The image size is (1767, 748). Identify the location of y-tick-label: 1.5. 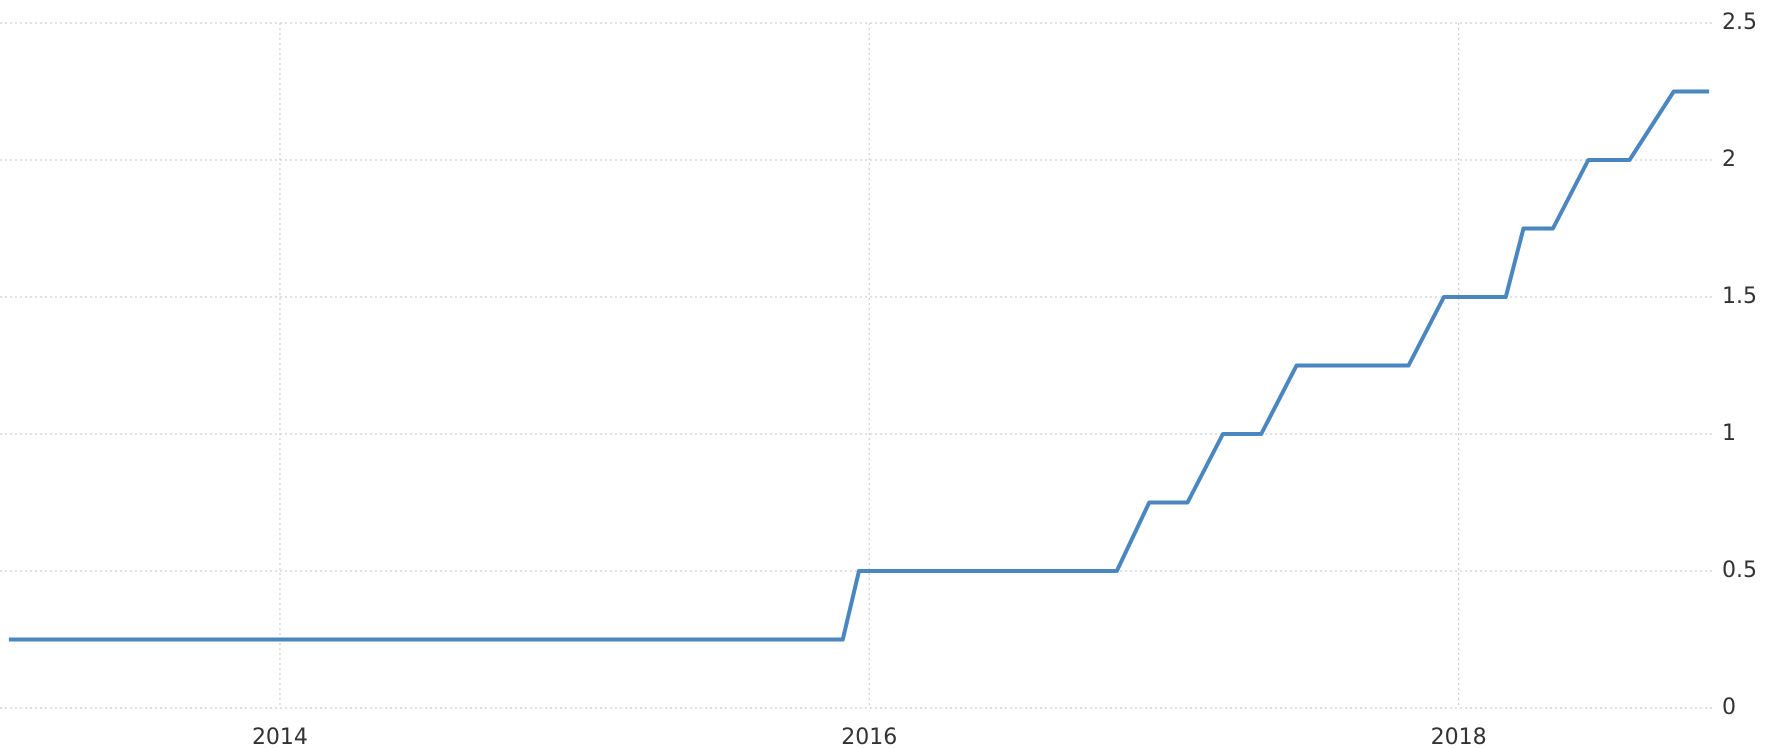
(1739, 296).